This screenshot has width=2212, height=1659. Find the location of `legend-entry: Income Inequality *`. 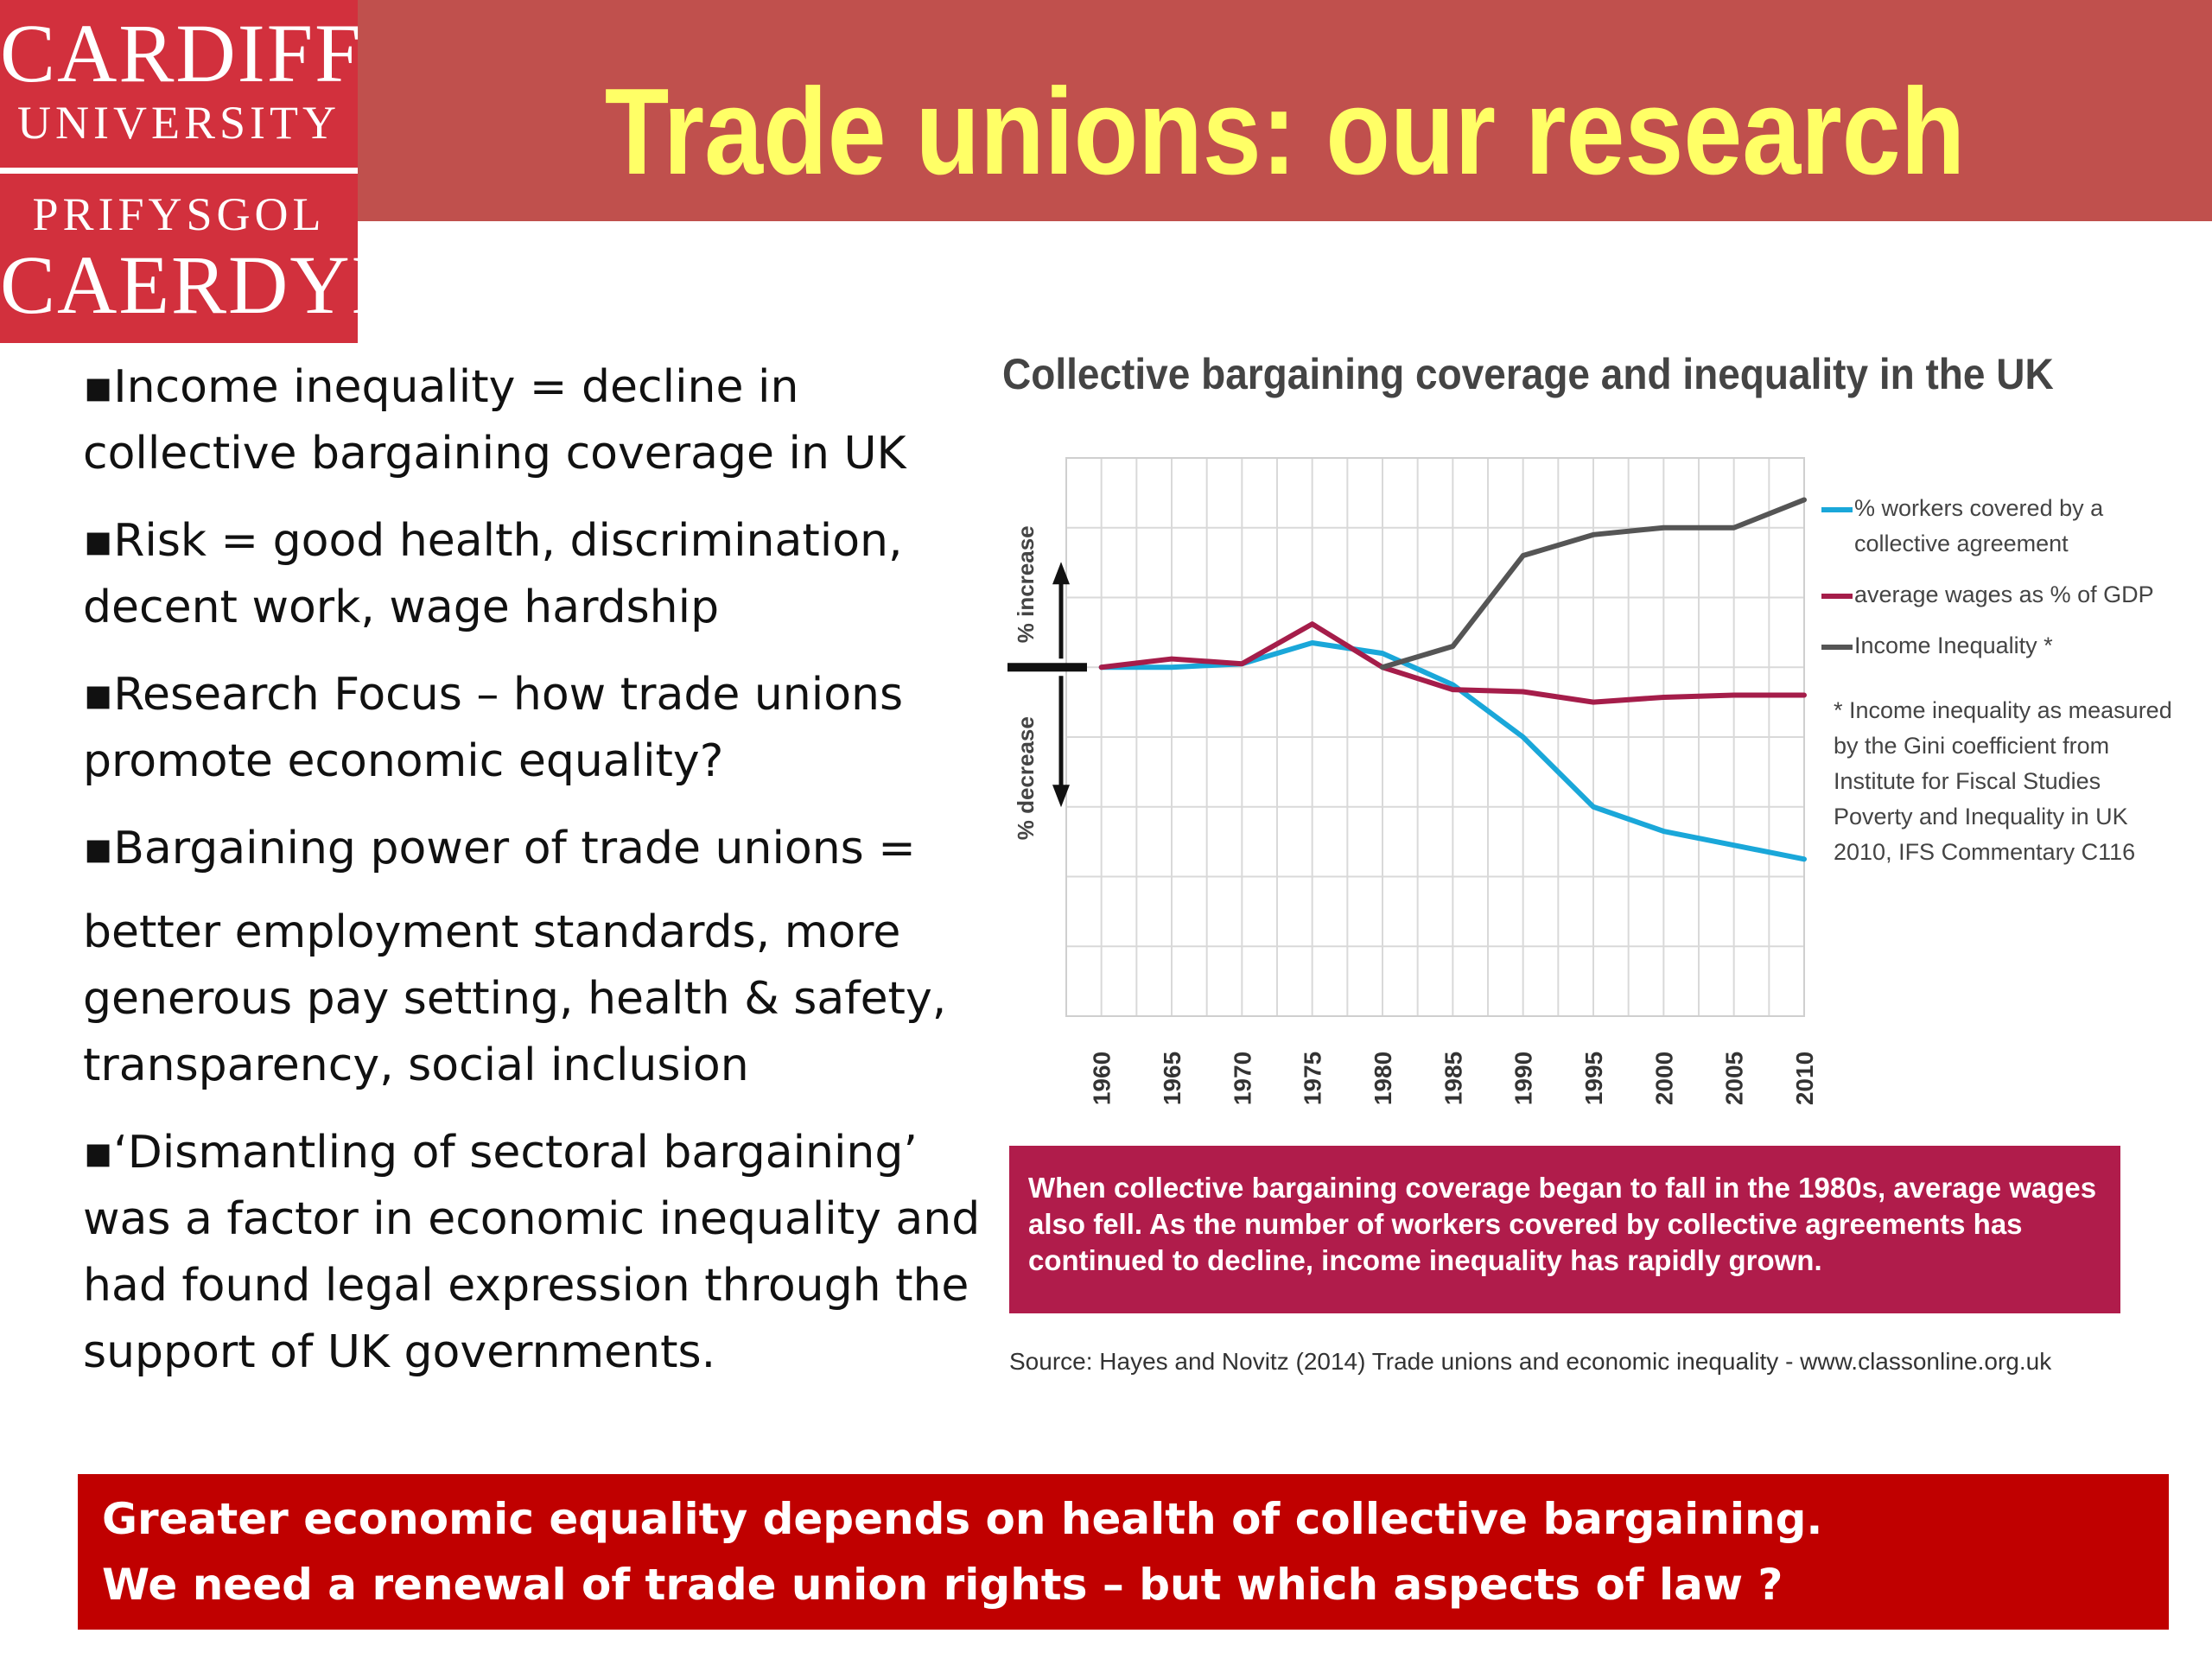

legend-entry: Income Inequality * is located at coordinates (2002, 646).